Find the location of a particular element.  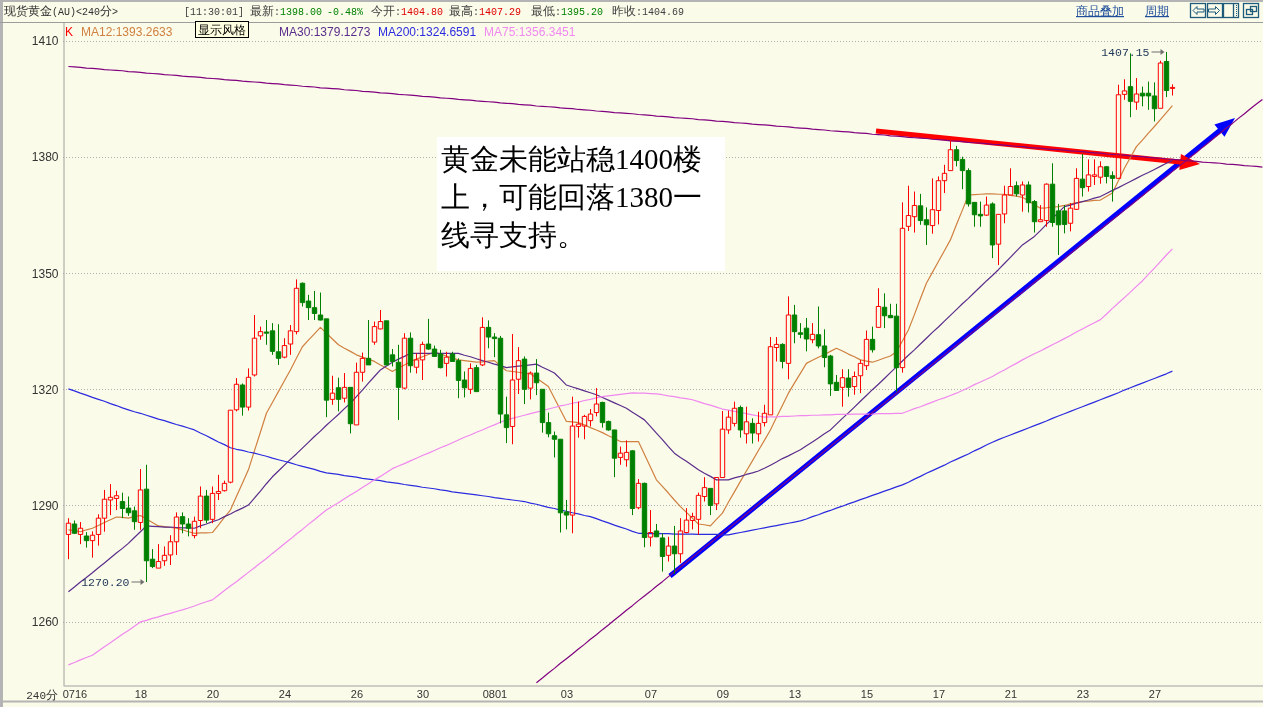

text: K is located at coordinates (69, 32).